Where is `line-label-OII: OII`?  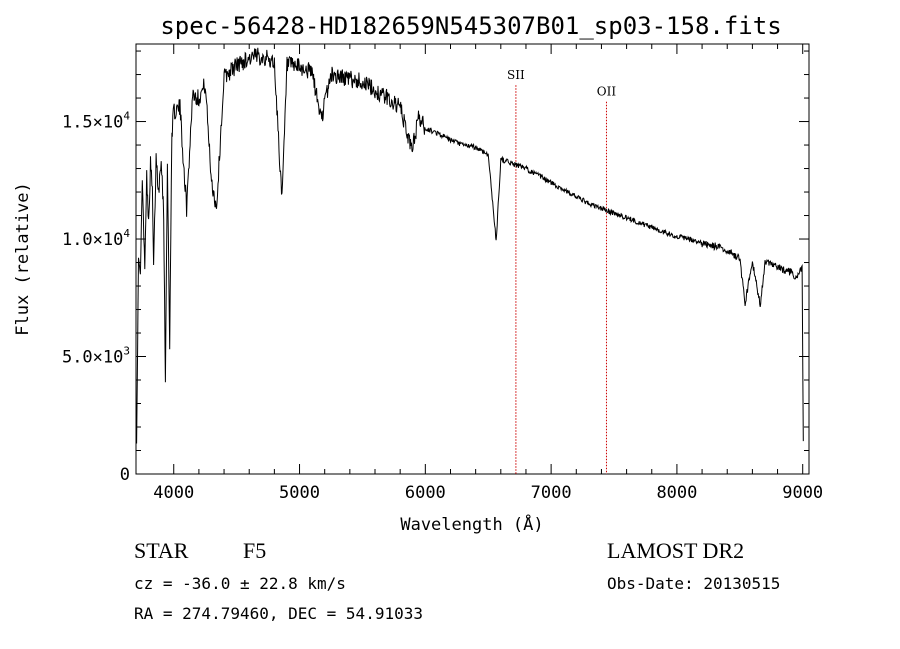
line-label-OII: OII is located at coordinates (607, 92).